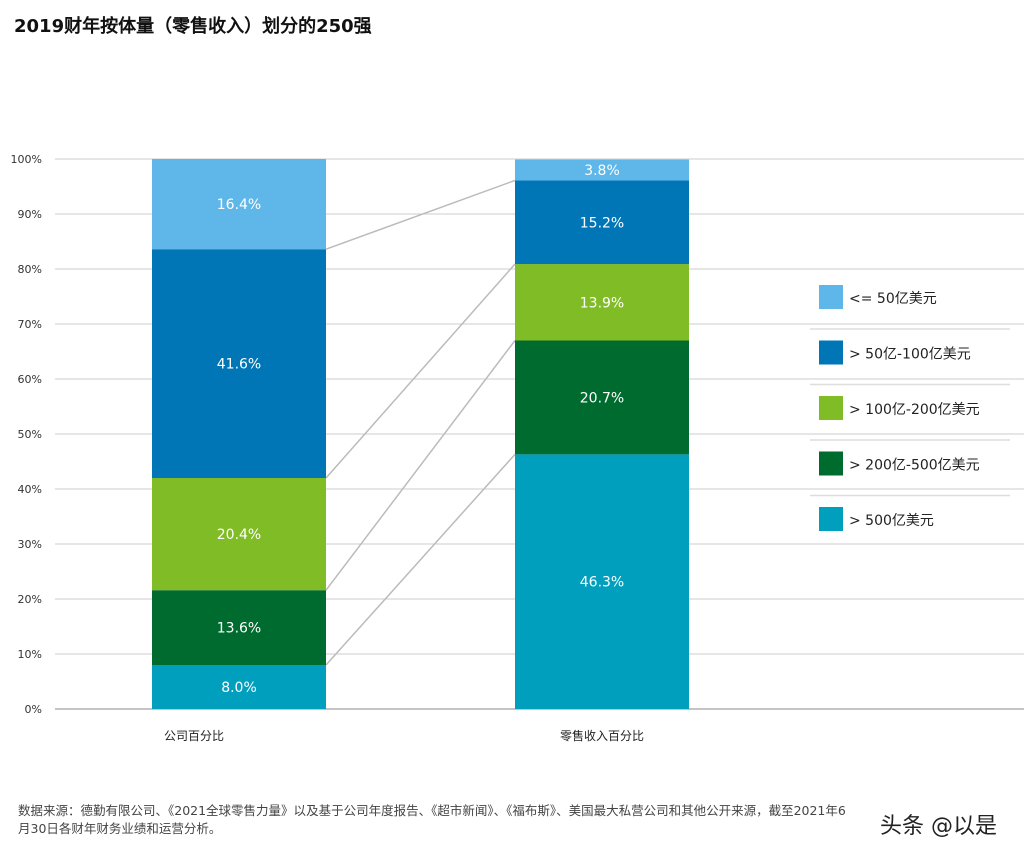 The width and height of the screenshot is (1034, 854). I want to click on y-tick-label: 70%, so click(30, 324).